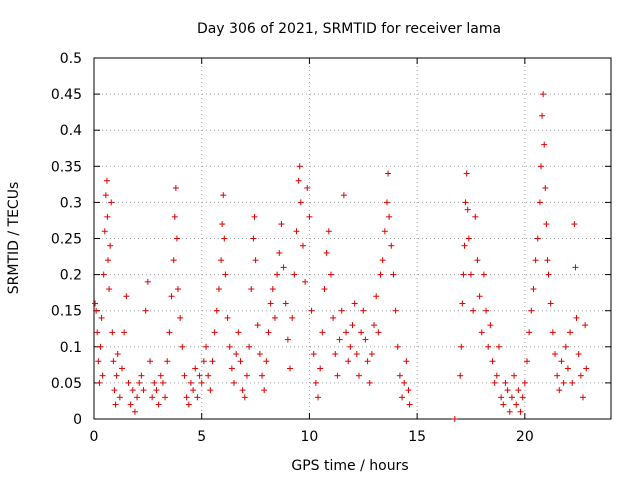 The height and width of the screenshot is (480, 640). Describe the element at coordinates (66, 167) in the screenshot. I see `y-tick-label: 0.35` at that location.